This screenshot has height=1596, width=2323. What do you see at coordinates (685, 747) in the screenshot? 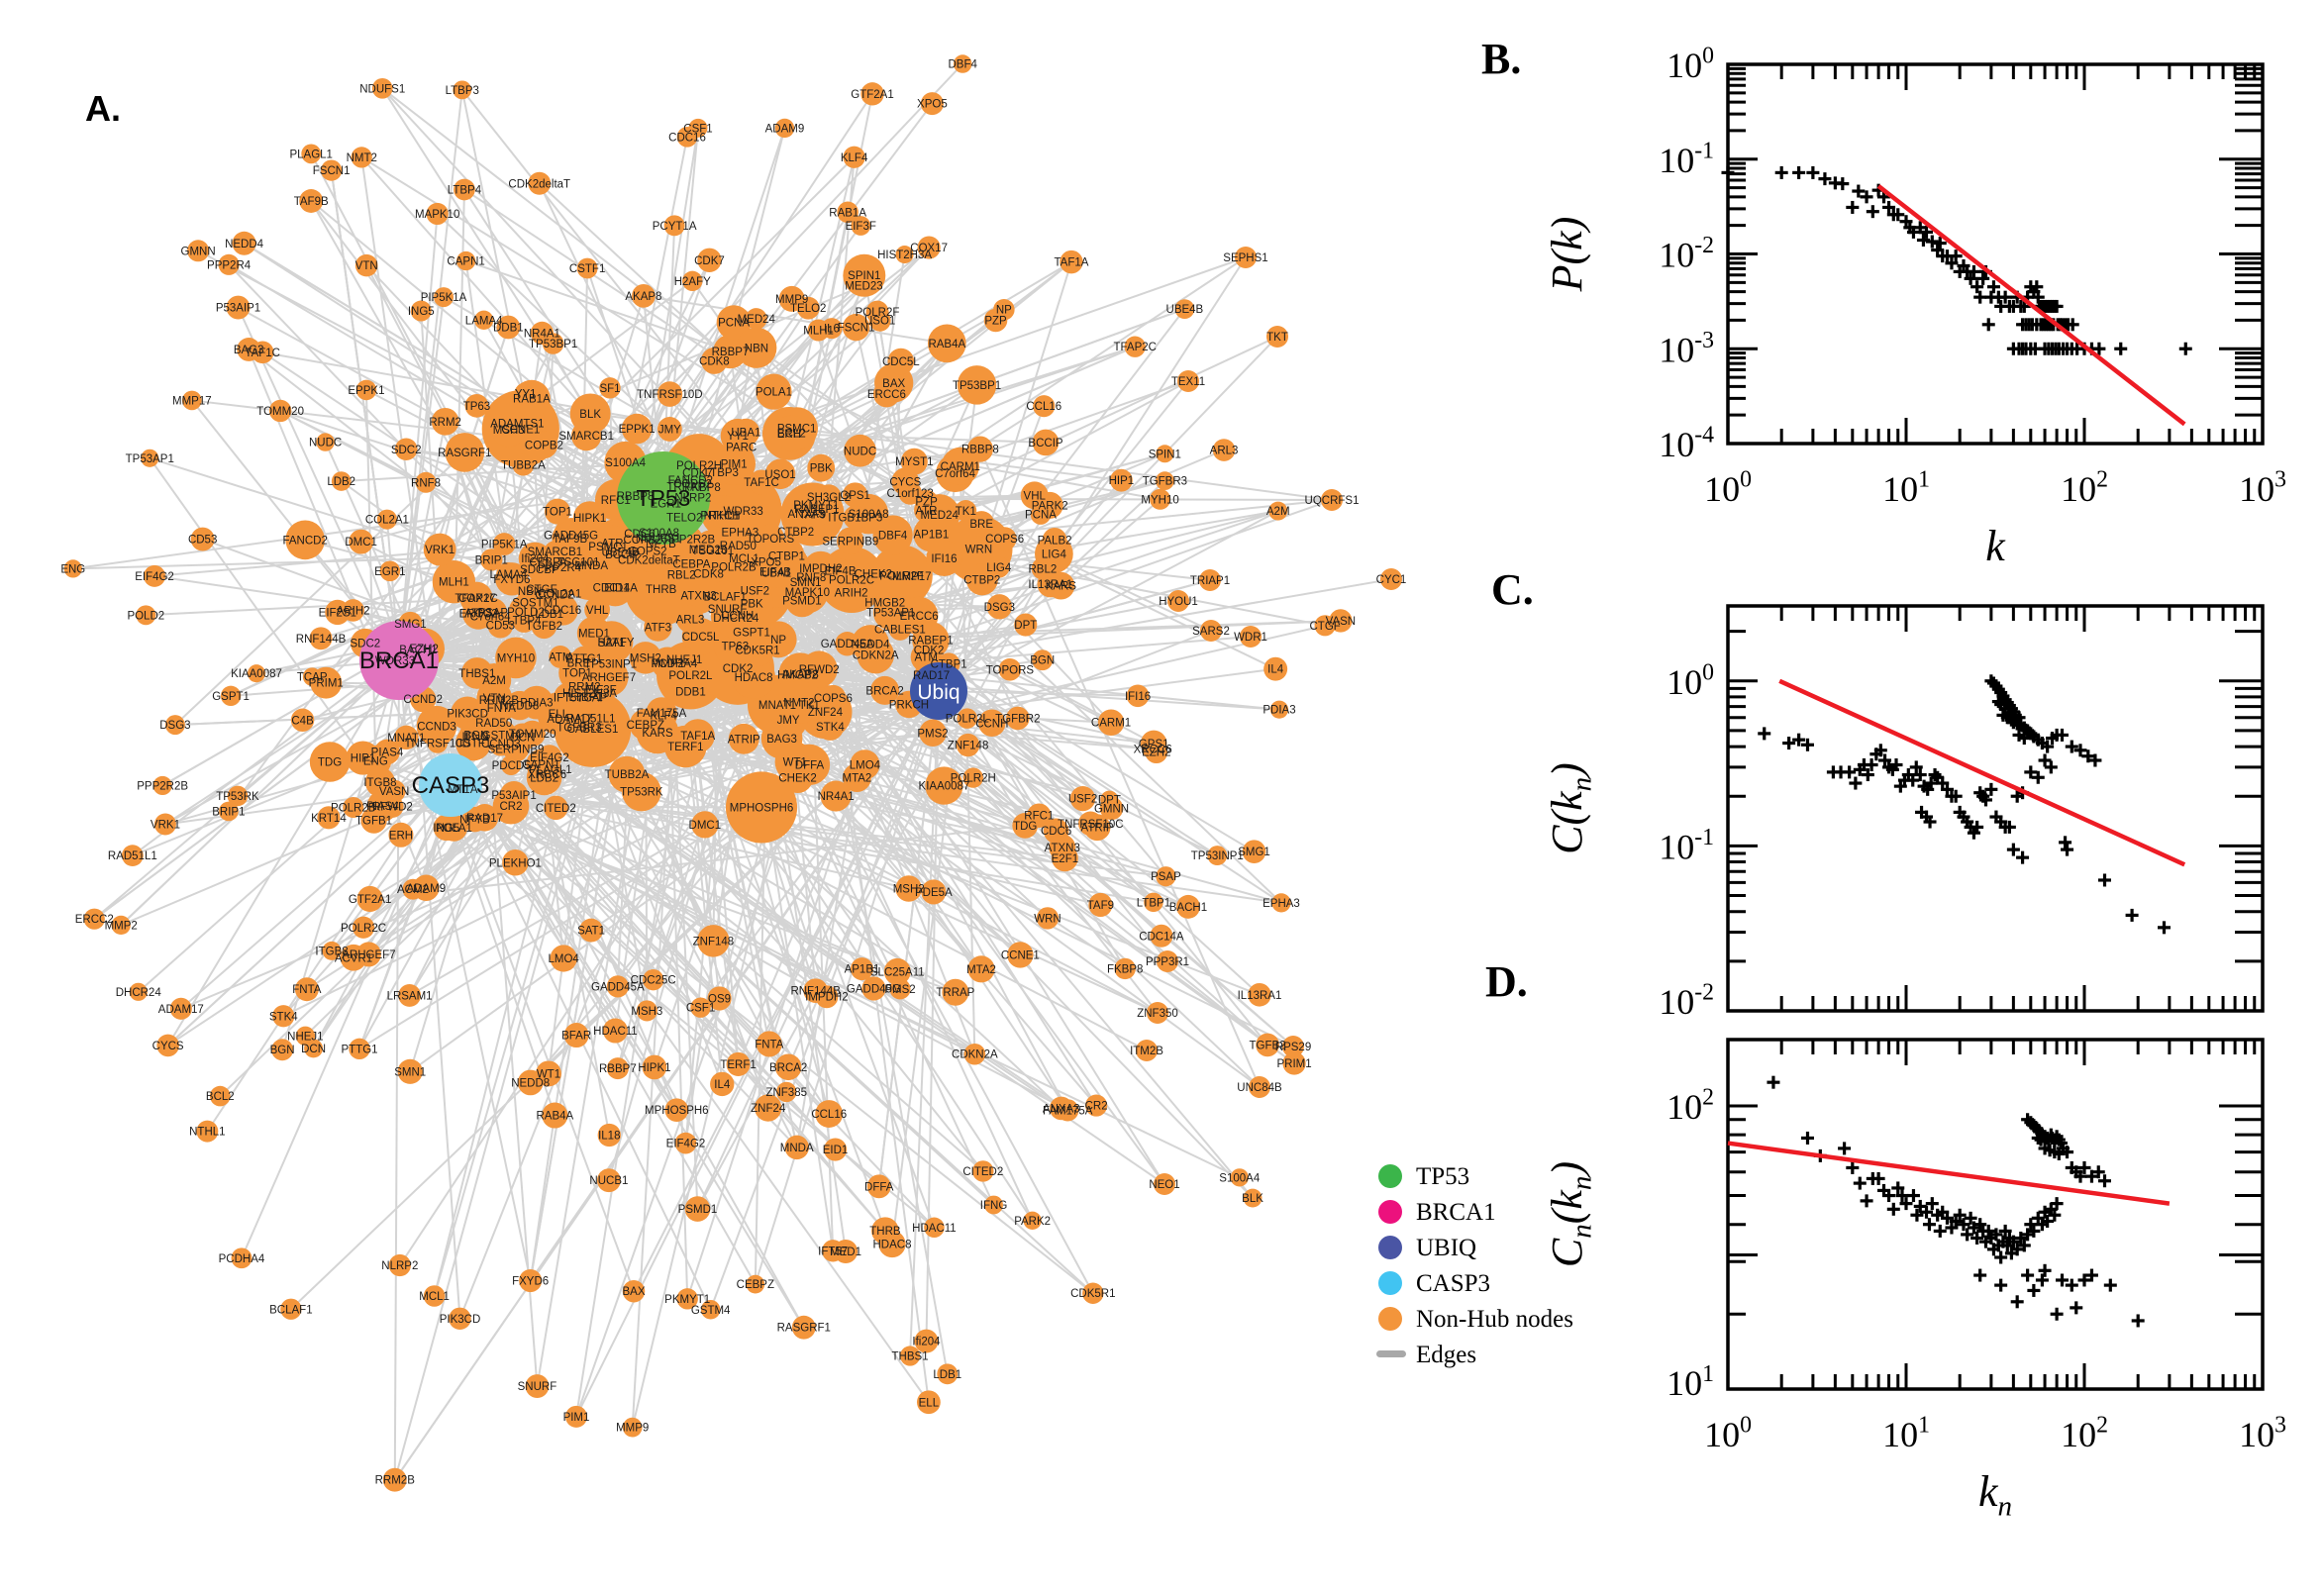
I see `network-node-label: TERF1` at bounding box center [685, 747].